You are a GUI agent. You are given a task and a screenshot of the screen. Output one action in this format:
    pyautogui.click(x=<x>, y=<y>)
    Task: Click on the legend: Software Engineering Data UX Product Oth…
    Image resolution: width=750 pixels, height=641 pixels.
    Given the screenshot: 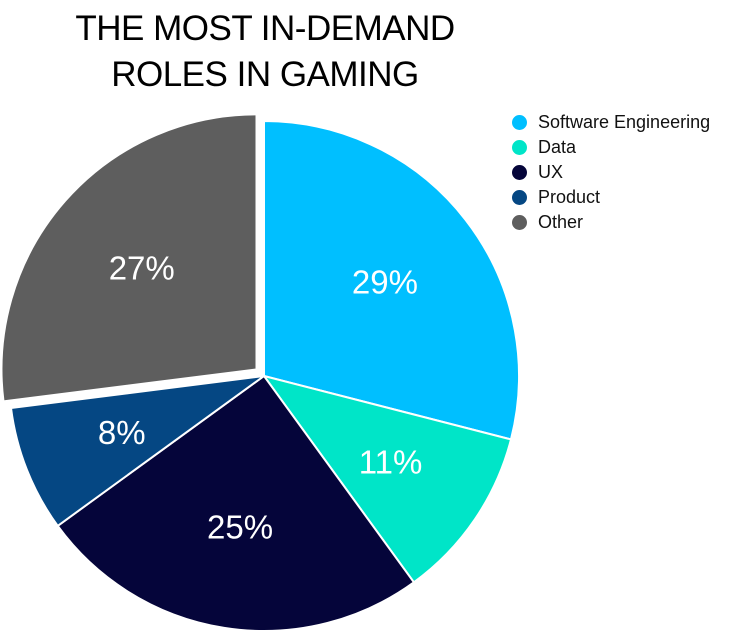 What is the action you would take?
    pyautogui.click(x=611, y=172)
    